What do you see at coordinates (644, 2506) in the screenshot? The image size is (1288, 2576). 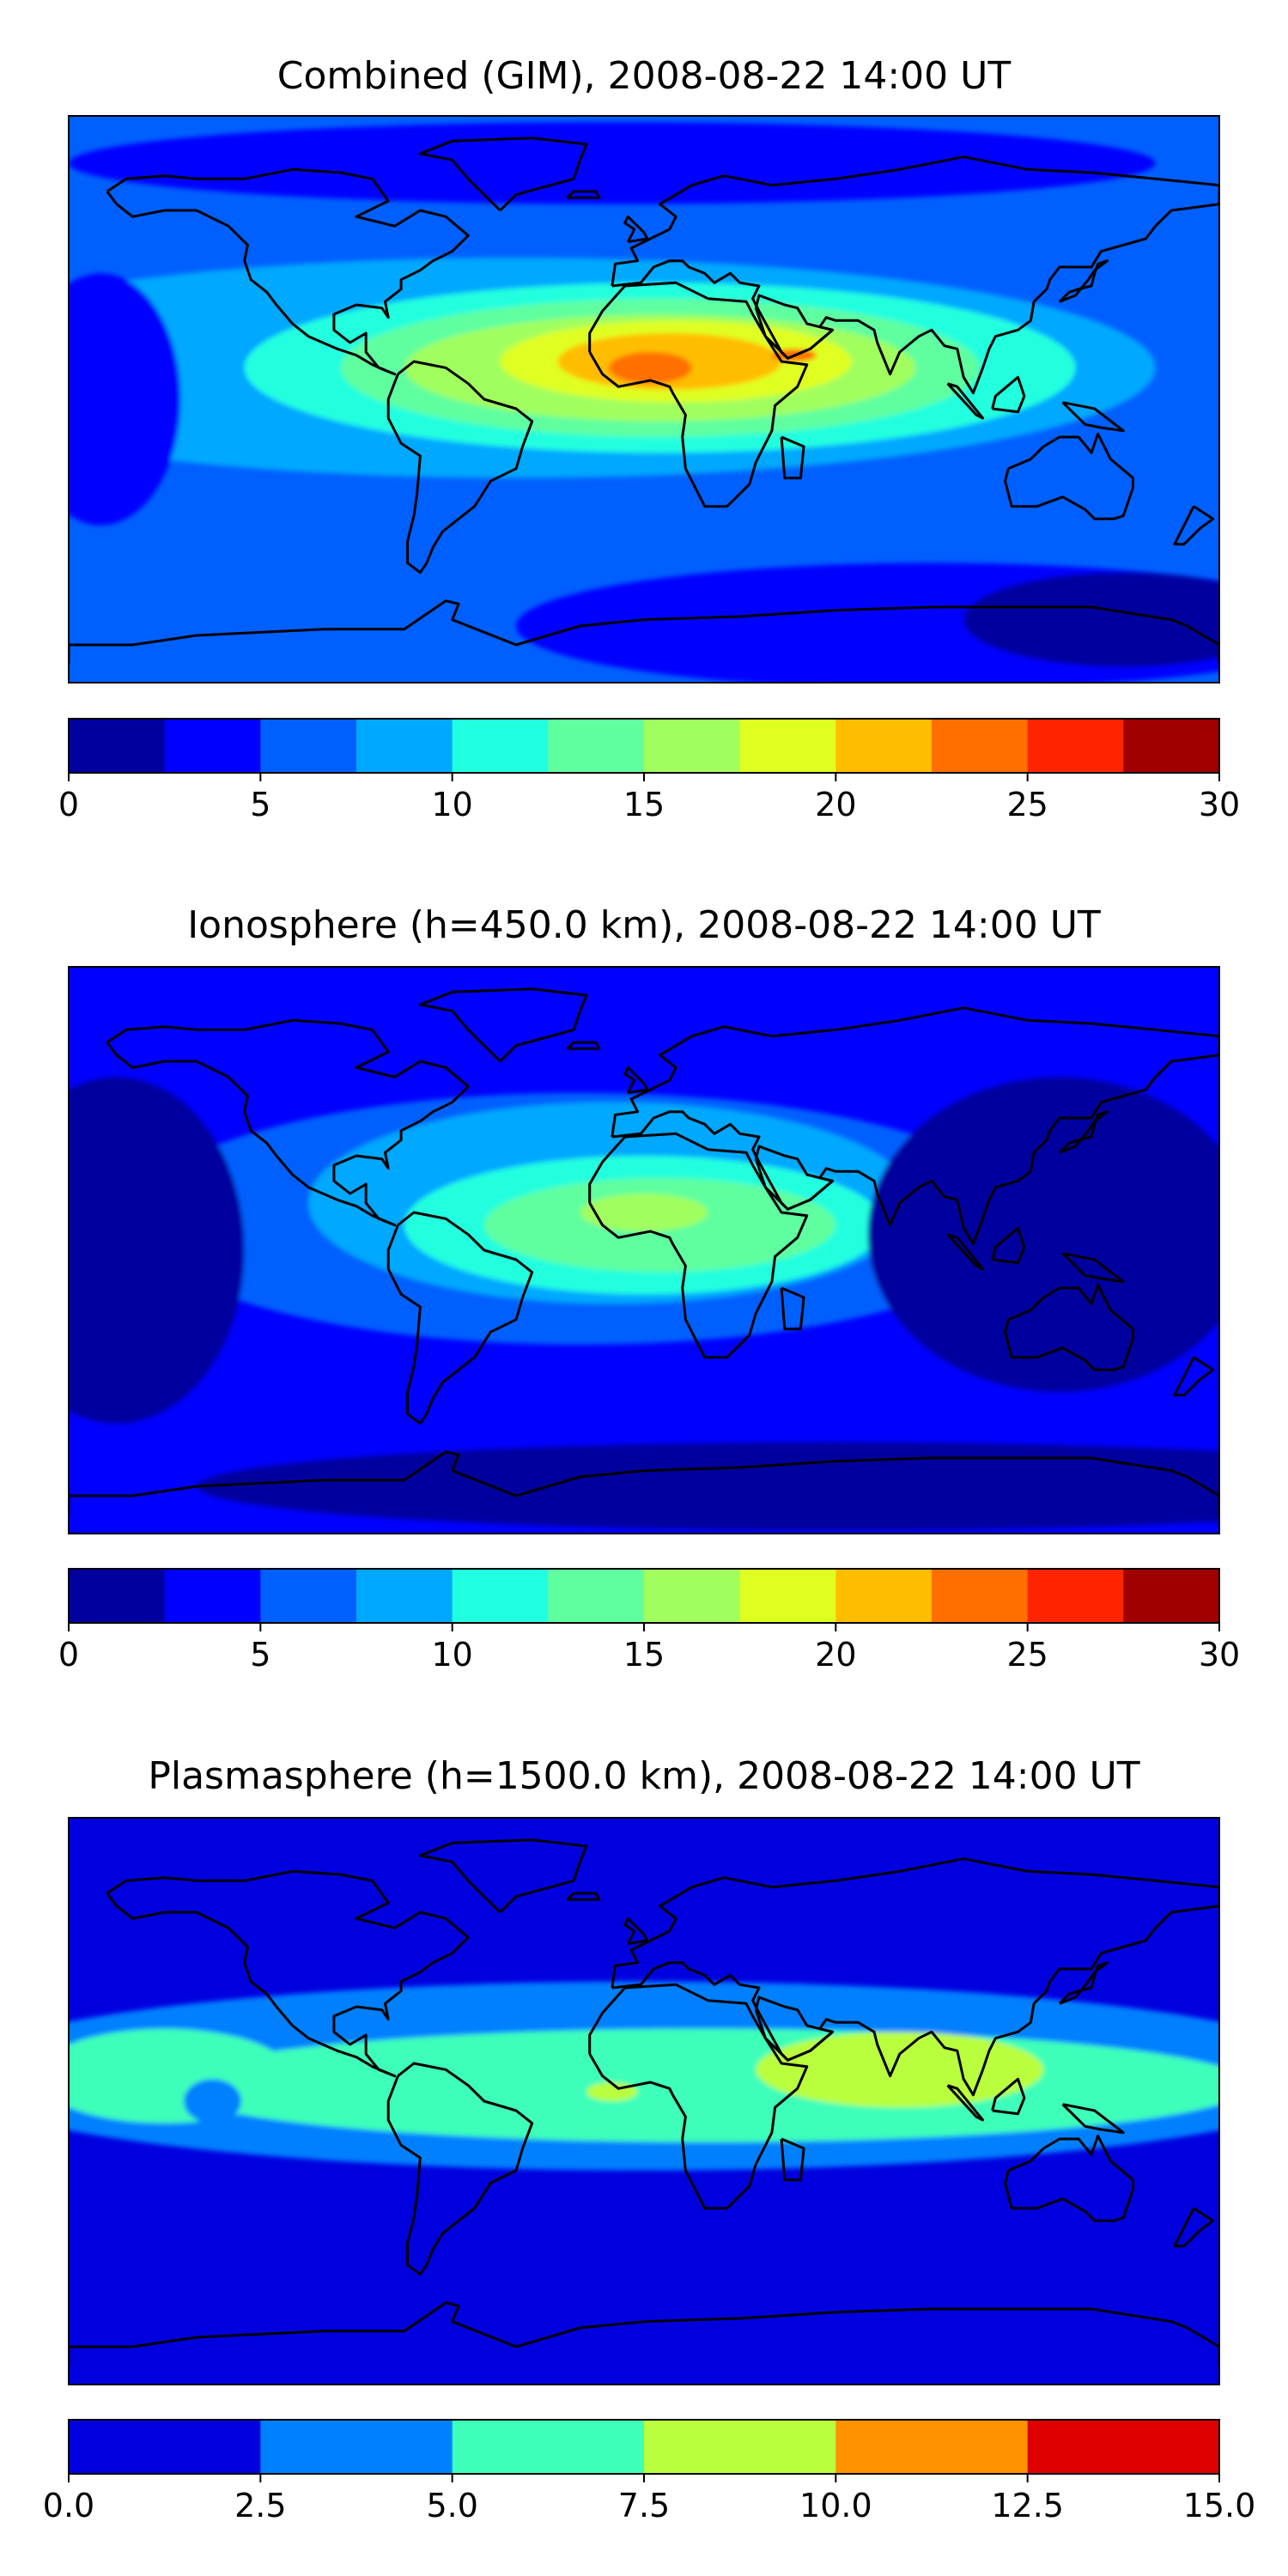 I see `colorbar-tick-label: 7.5` at bounding box center [644, 2506].